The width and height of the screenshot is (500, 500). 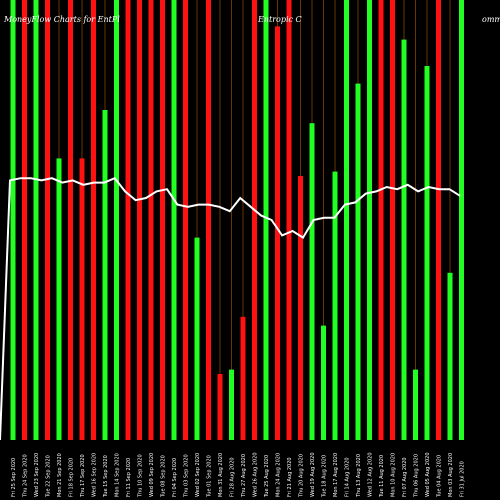 I want to click on x-tick-label: Fri 14 Aug 2020, so click(x=348, y=477).